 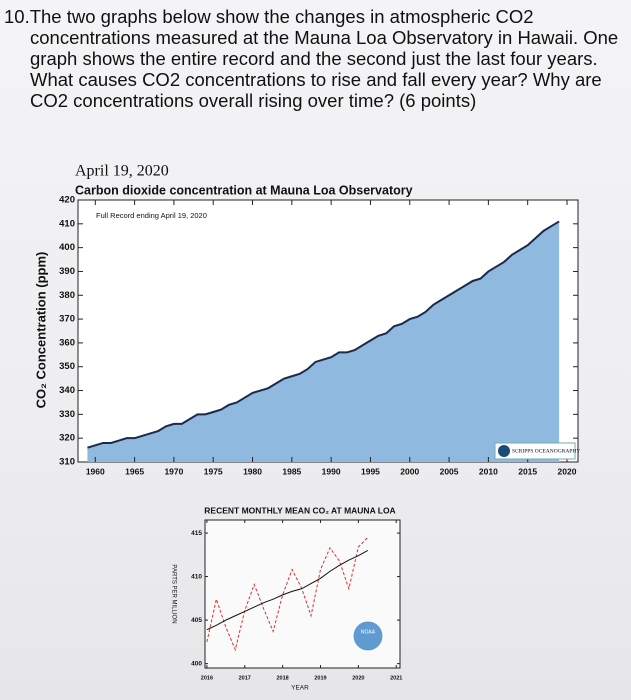 What do you see at coordinates (196, 533) in the screenshot?
I see `y-tick-label: 415` at bounding box center [196, 533].